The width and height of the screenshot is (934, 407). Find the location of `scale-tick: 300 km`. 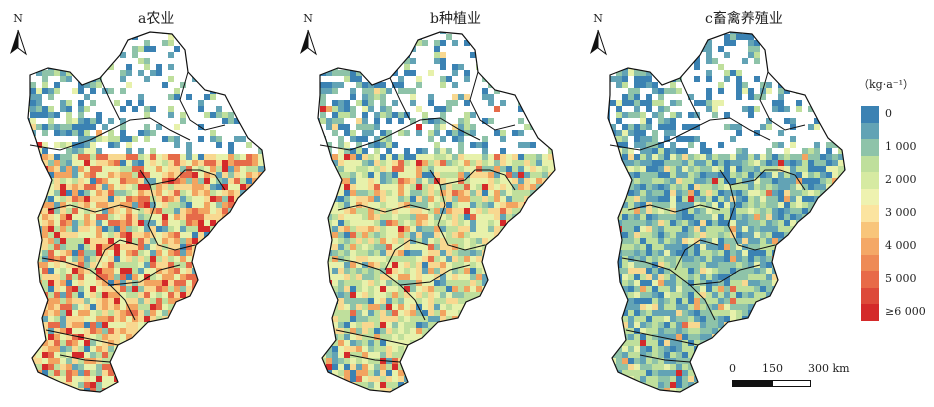

scale-tick: 300 km is located at coordinates (829, 368).